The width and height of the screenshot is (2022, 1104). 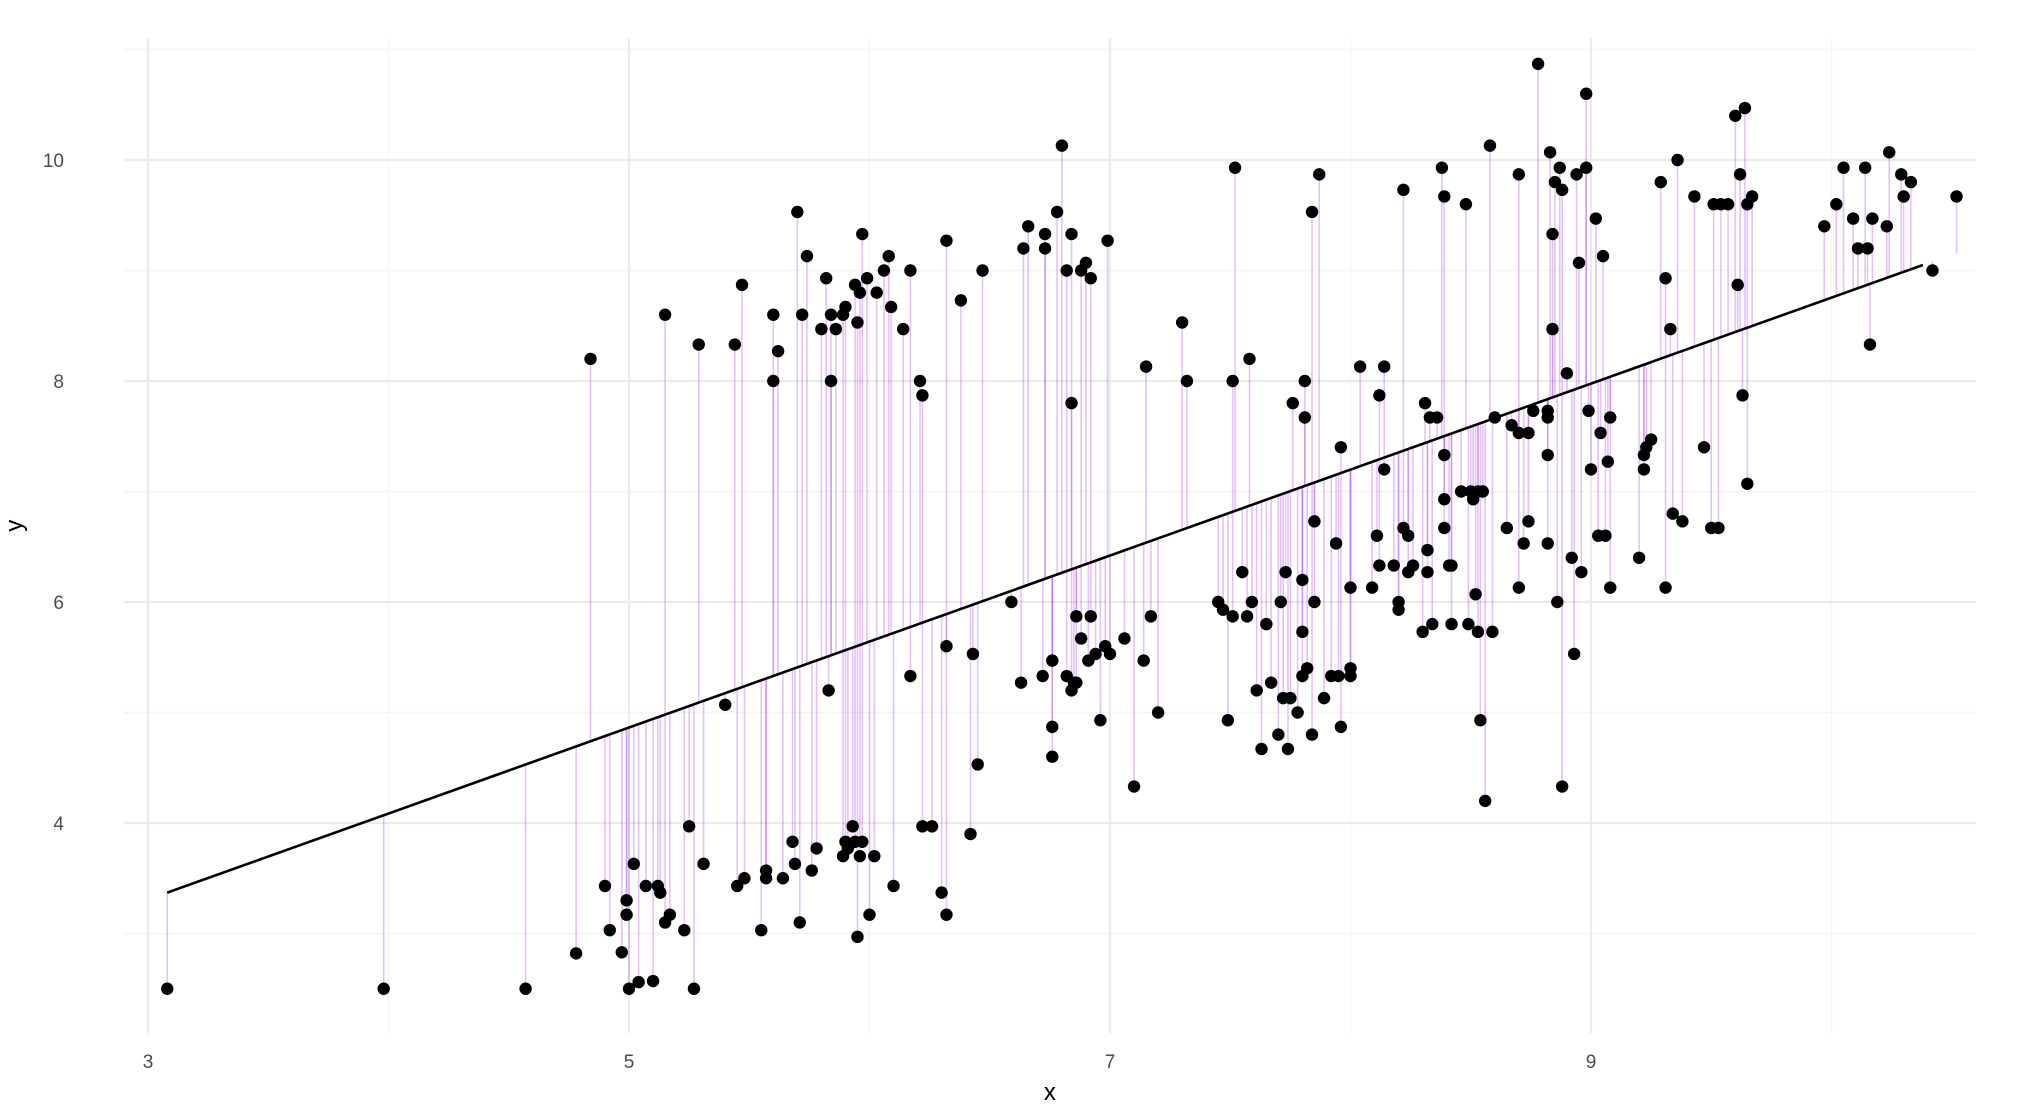 I want to click on x-axis-title: x, so click(x=1050, y=1091).